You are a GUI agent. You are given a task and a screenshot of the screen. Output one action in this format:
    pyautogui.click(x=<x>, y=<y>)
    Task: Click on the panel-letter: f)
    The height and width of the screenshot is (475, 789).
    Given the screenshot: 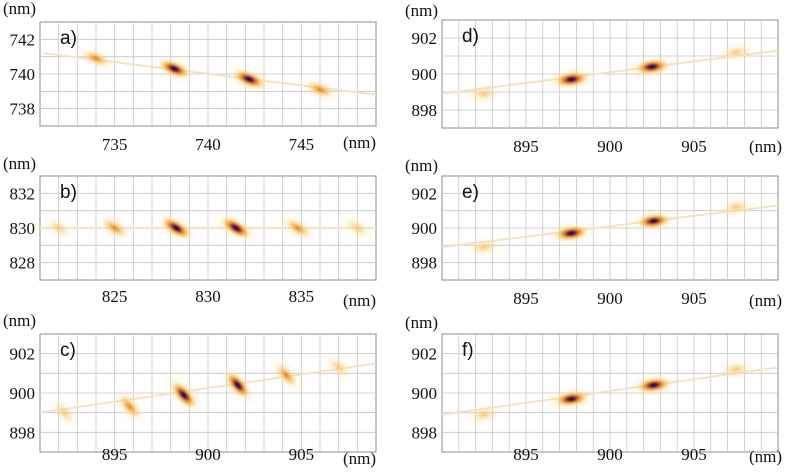 What is the action you would take?
    pyautogui.click(x=468, y=350)
    